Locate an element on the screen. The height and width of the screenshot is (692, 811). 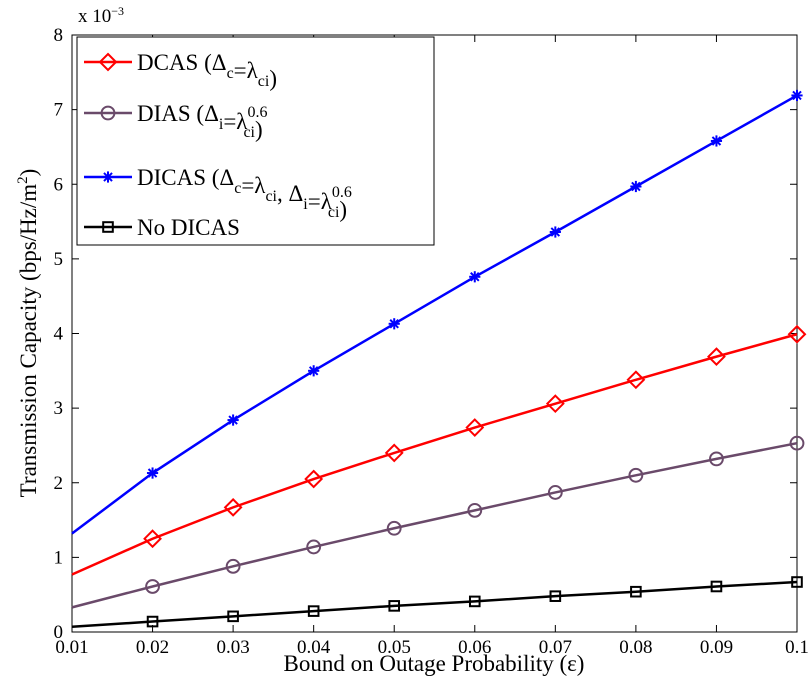
legend-text: DIAS (Δ is located at coordinates (178, 113).